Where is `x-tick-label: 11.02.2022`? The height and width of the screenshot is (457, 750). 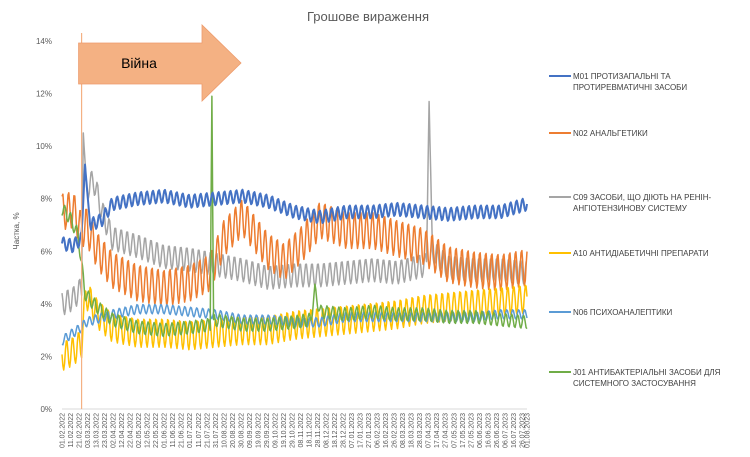
x-tick-label: 11.02.2022 is located at coordinates (71, 430).